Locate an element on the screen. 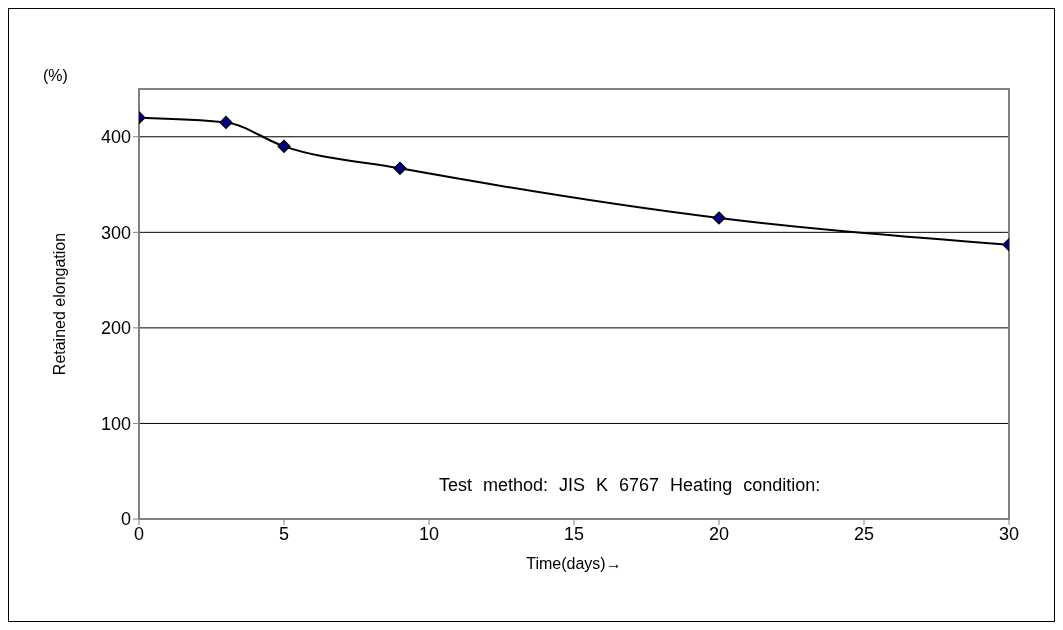  y-axis-title: Retained elongation is located at coordinates (59, 304).